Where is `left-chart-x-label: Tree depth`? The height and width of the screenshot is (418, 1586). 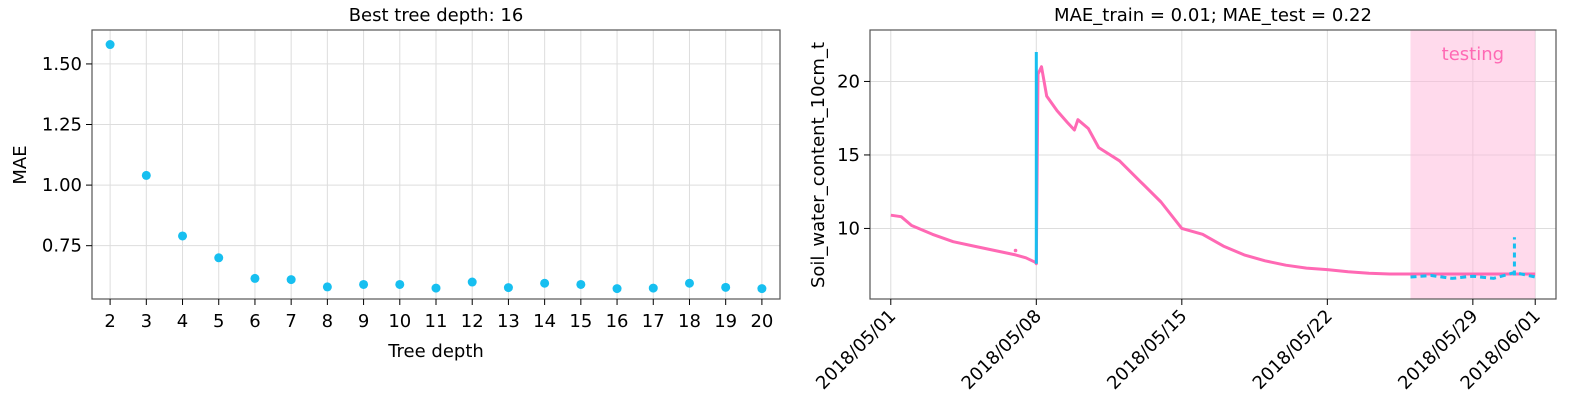
left-chart-x-label: Tree depth is located at coordinates (435, 351).